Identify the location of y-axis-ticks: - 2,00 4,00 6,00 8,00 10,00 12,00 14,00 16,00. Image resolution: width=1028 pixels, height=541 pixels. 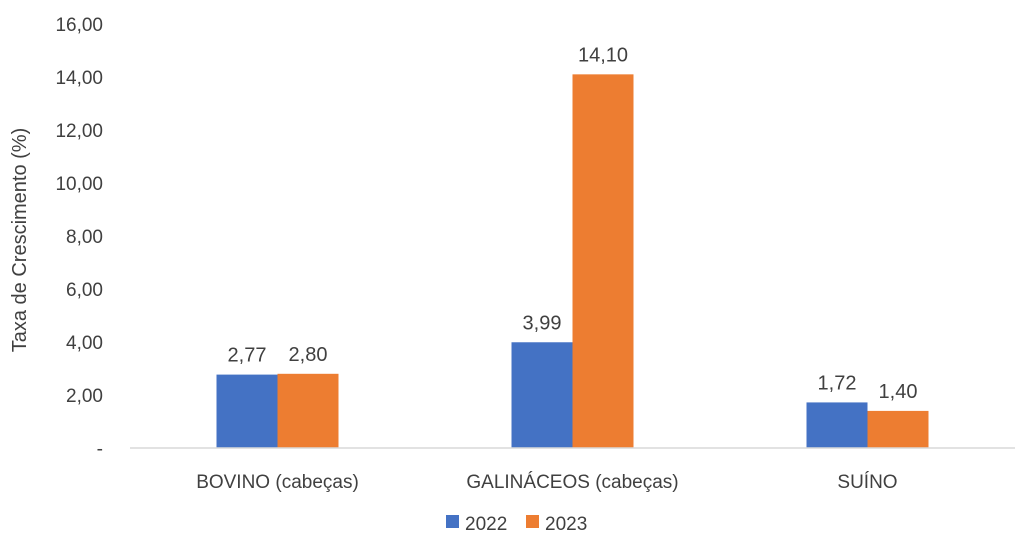
(79, 237).